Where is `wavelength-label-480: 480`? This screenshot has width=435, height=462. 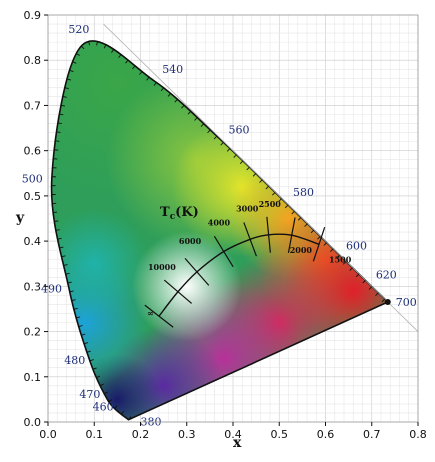 wavelength-label-480: 480 is located at coordinates (74, 360).